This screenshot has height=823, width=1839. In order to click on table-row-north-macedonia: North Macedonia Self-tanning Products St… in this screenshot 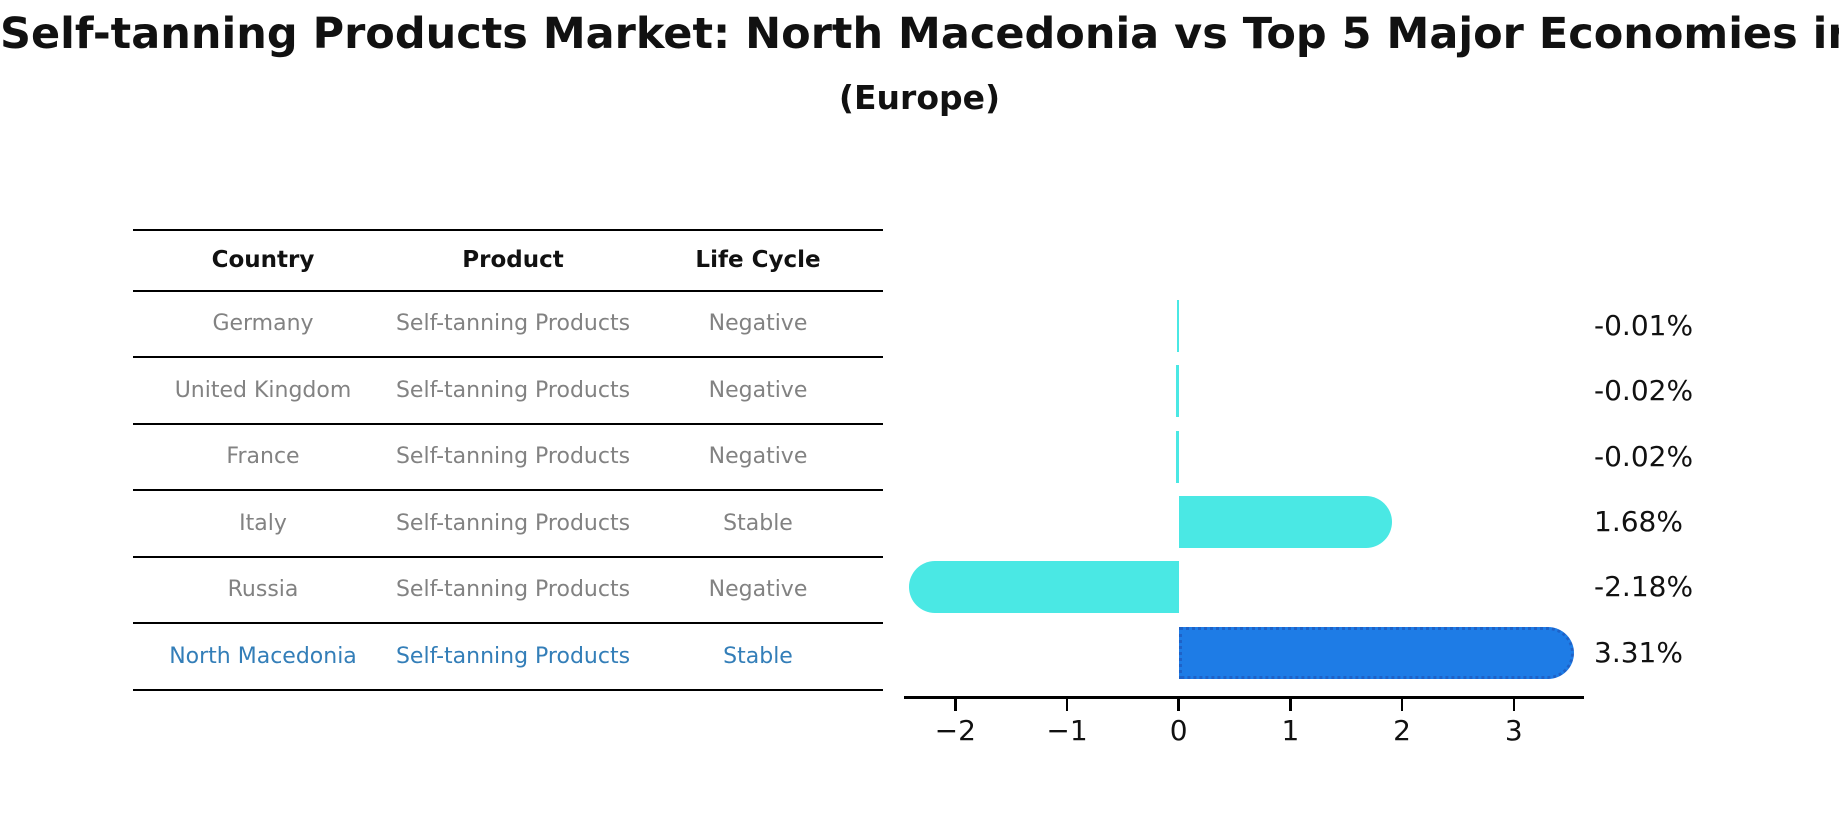, I will do `click(508, 657)`.